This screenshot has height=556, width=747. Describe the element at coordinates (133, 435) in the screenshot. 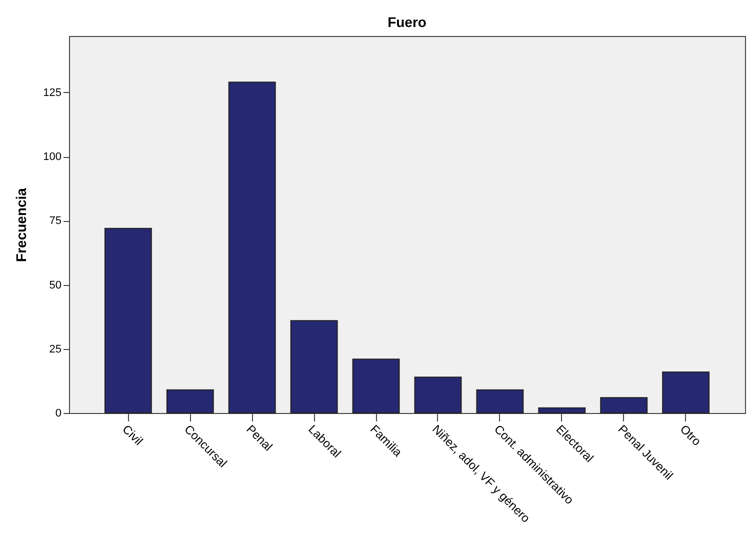

I see `x-tick-label: Civil` at that location.